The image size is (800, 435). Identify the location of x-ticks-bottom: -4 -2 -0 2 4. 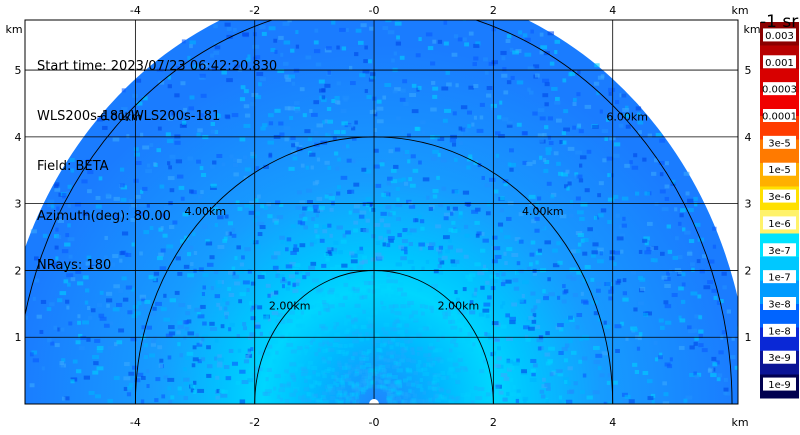
(373, 422).